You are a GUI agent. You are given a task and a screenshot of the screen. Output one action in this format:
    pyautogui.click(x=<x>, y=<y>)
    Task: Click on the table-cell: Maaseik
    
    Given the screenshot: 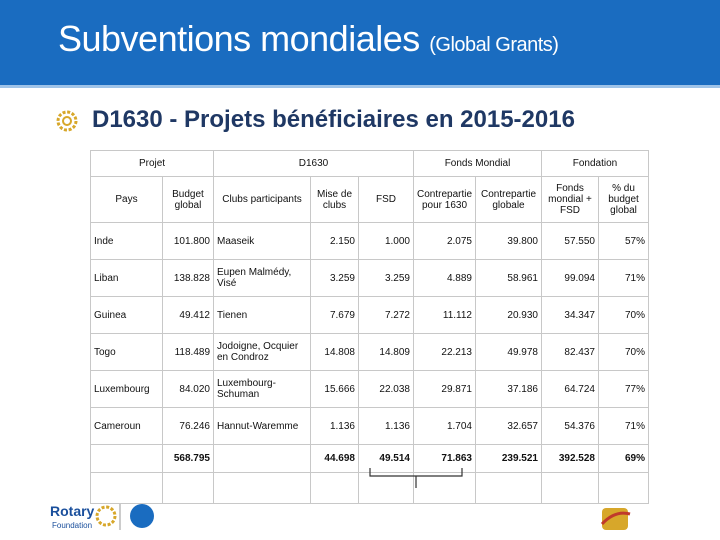 What is the action you would take?
    pyautogui.click(x=262, y=241)
    